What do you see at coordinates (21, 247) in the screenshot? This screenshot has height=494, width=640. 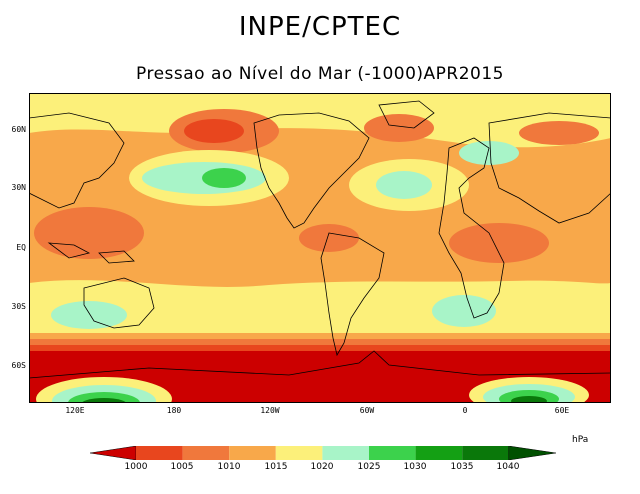 I see `lat-label-eq: EQ` at bounding box center [21, 247].